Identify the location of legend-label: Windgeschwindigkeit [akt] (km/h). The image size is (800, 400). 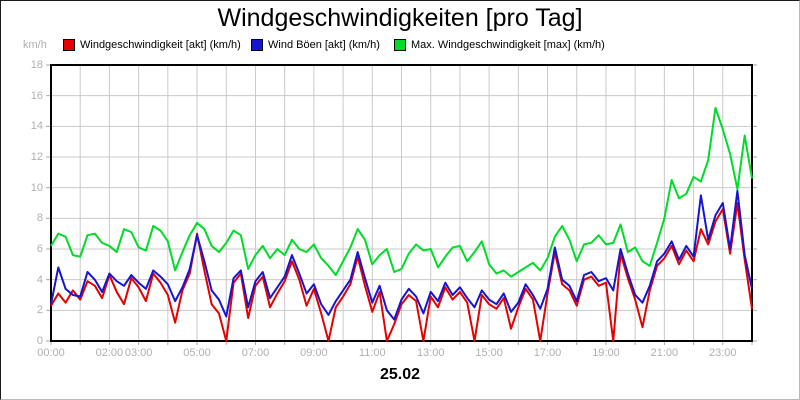
(160, 45).